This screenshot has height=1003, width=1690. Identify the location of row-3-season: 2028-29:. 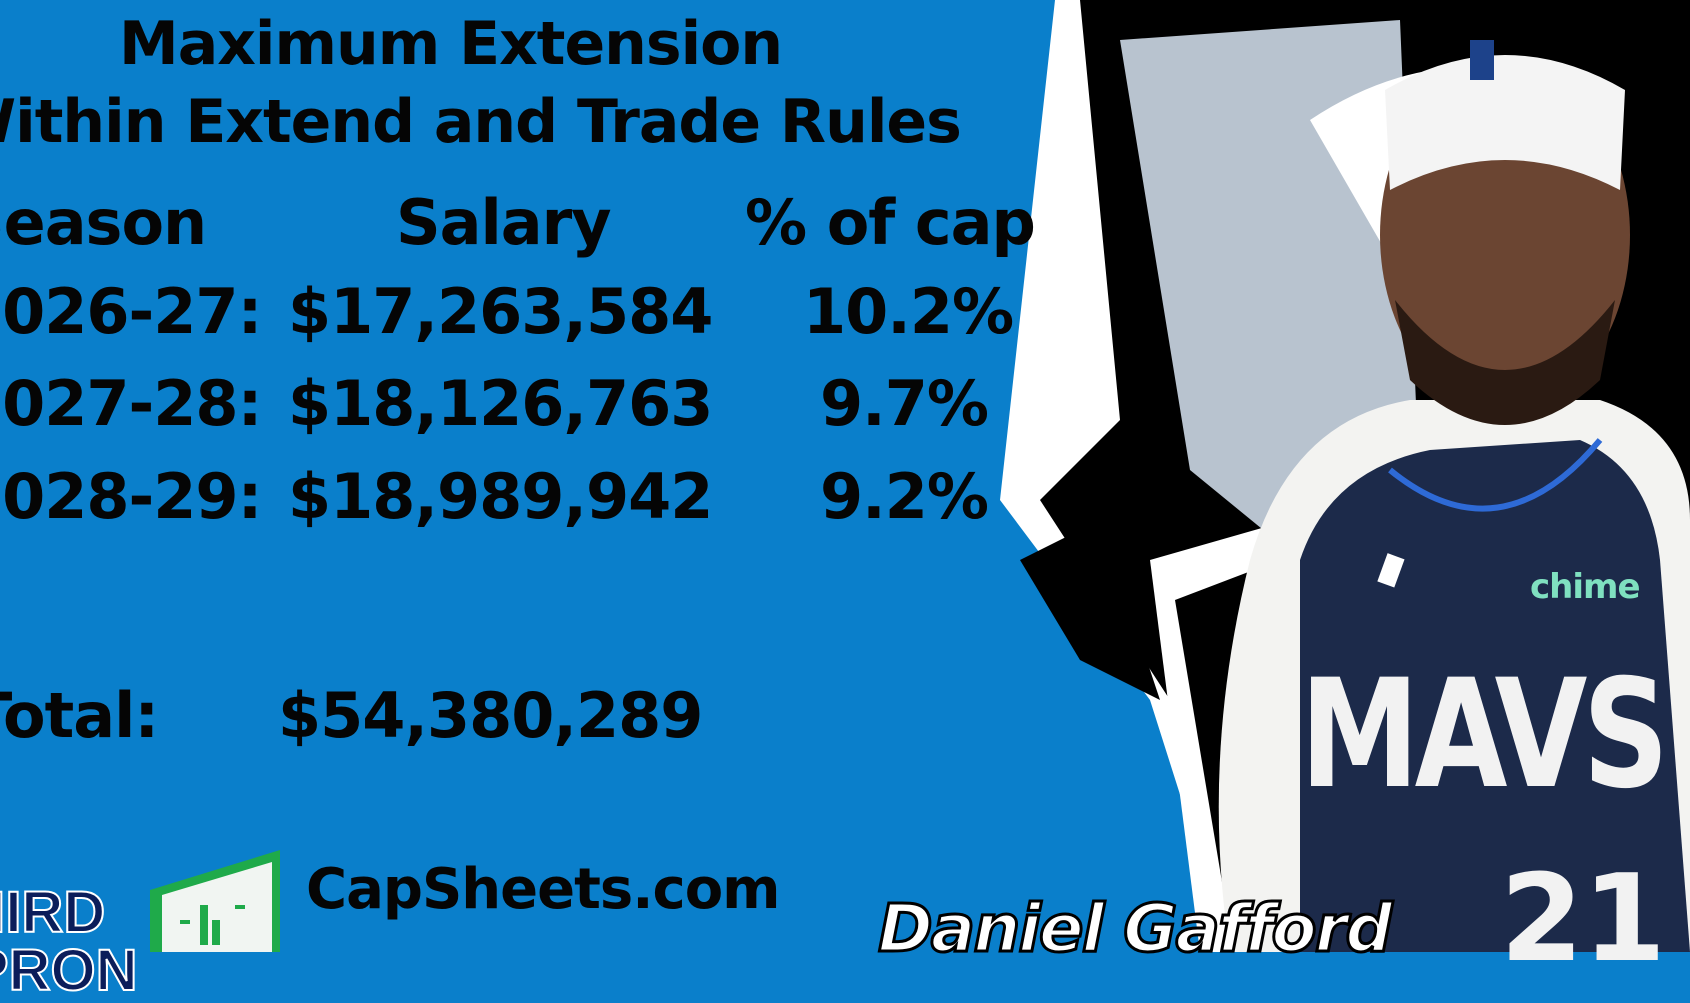
(131, 496).